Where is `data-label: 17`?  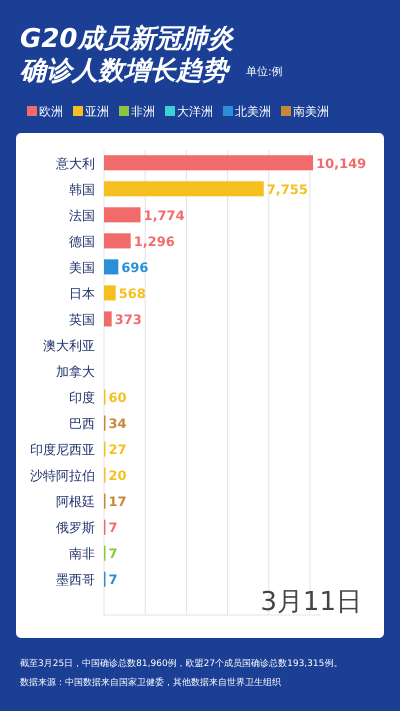
data-label: 17 is located at coordinates (117, 502).